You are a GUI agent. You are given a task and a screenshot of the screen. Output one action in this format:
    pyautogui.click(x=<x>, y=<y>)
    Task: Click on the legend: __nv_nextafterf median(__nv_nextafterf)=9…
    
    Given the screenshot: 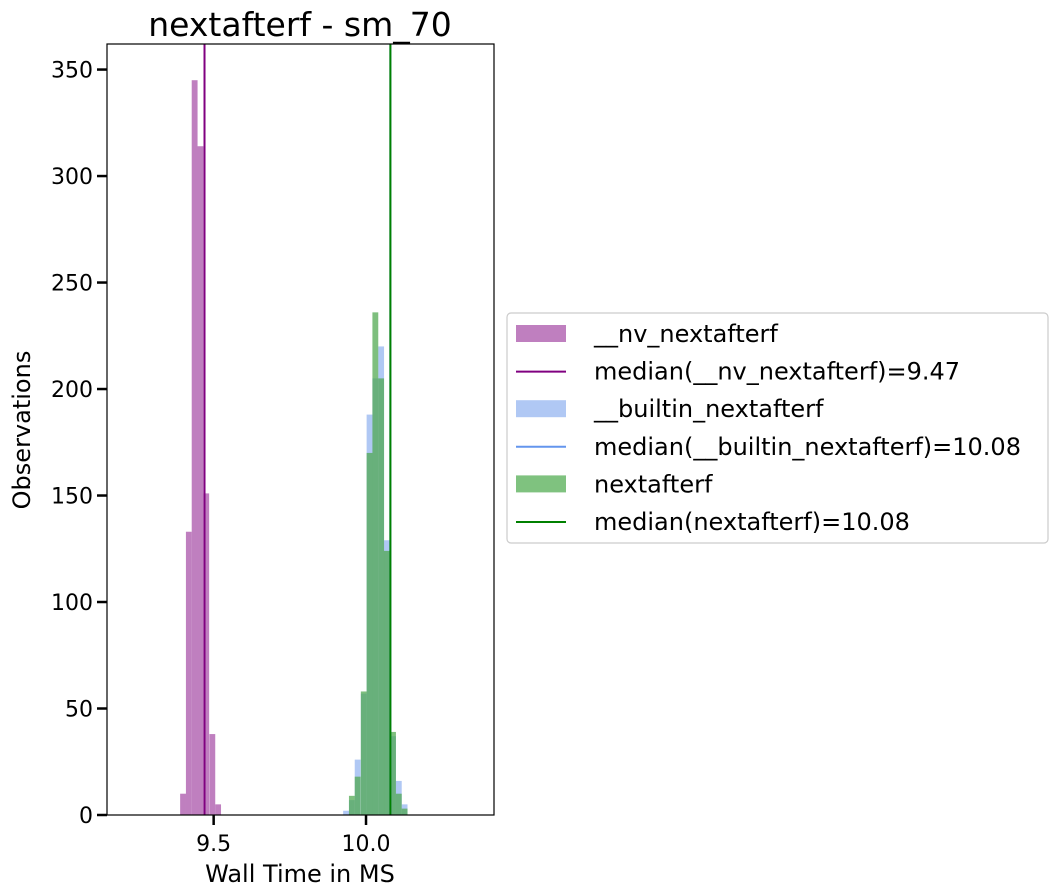 What is the action you would take?
    pyautogui.click(x=777, y=428)
    